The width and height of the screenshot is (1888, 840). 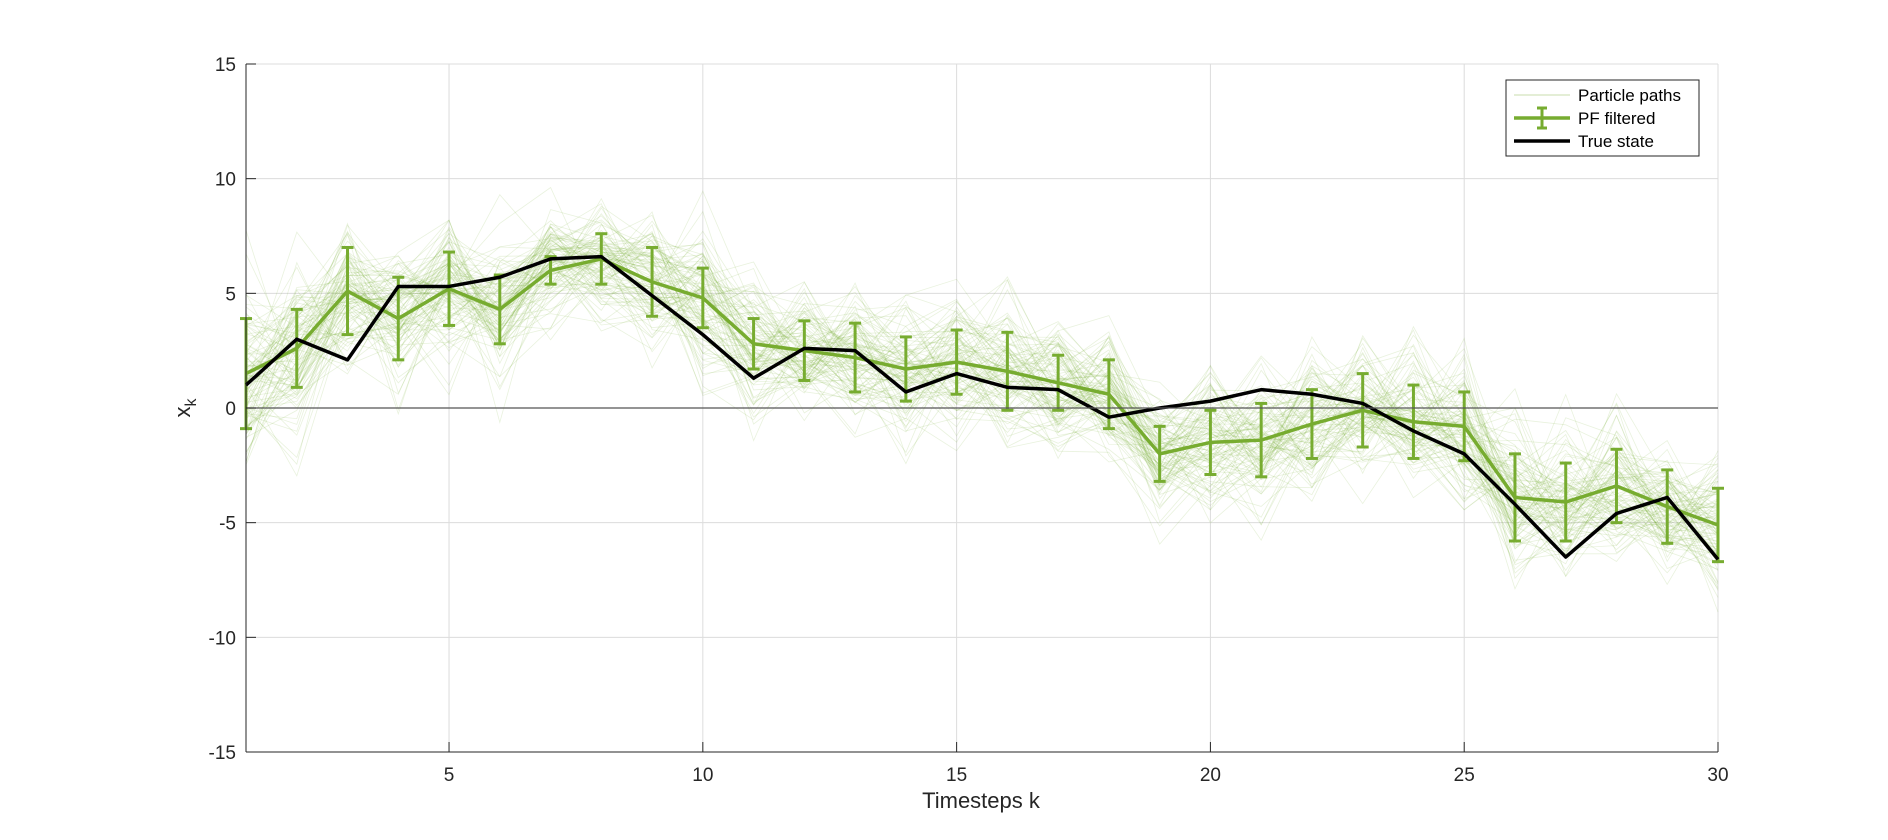 What do you see at coordinates (230, 294) in the screenshot?
I see `y-tick-label: 5` at bounding box center [230, 294].